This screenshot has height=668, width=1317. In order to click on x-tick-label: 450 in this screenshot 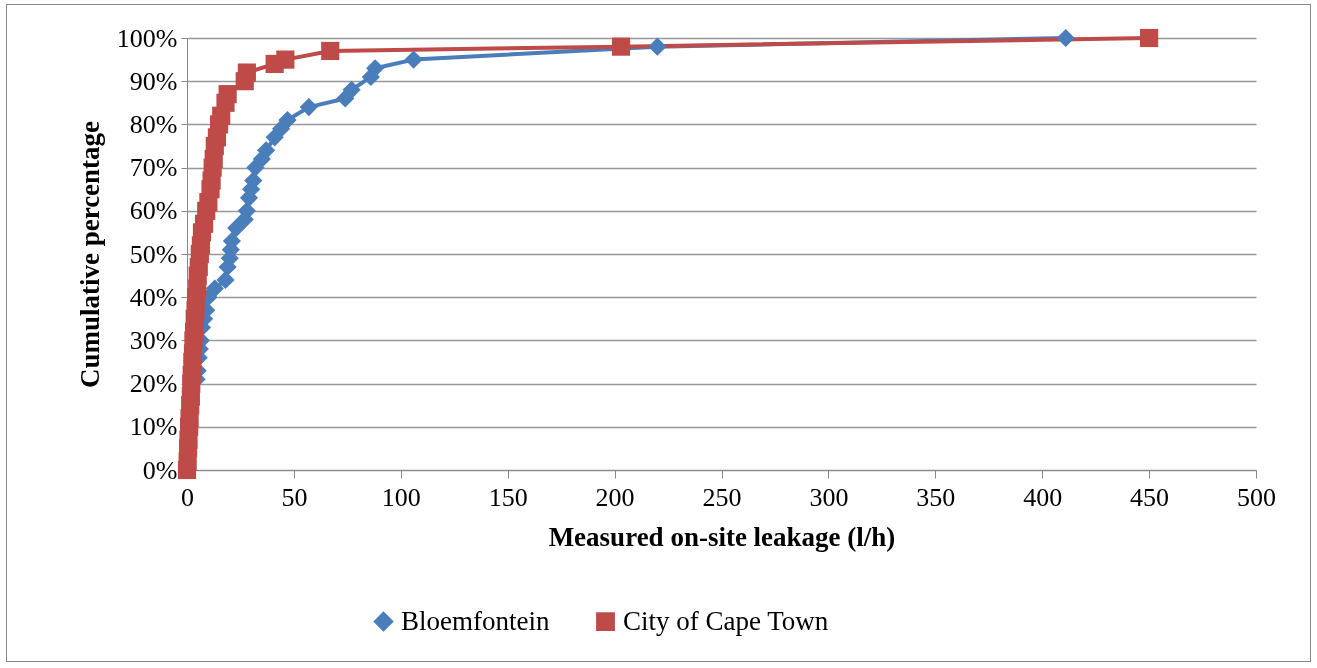, I will do `click(1150, 497)`.